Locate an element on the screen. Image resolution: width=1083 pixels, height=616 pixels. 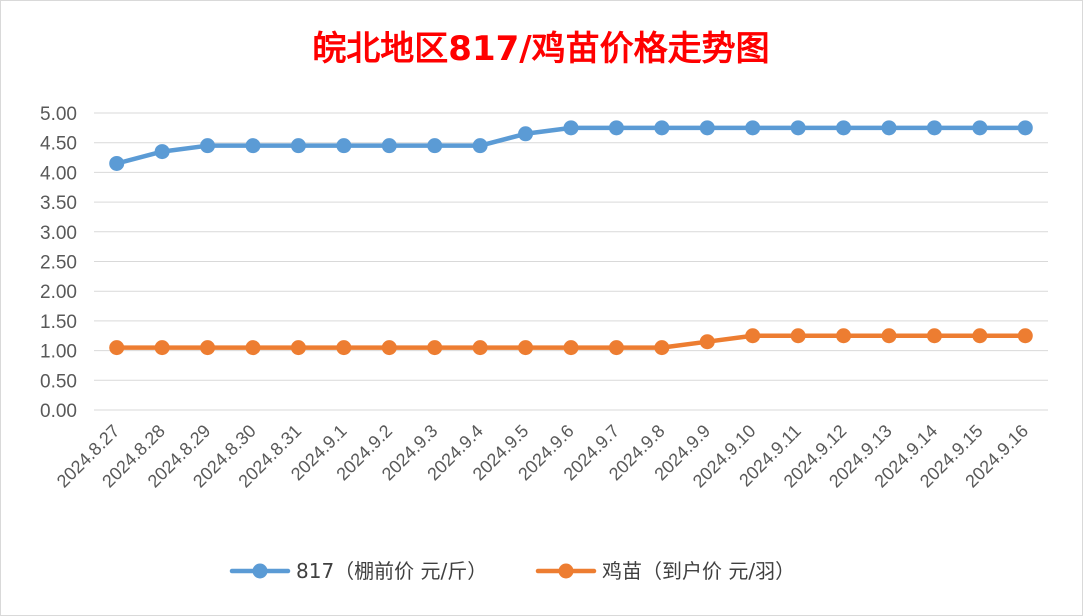
y-tick-label: 3.00 is located at coordinates (58, 233).